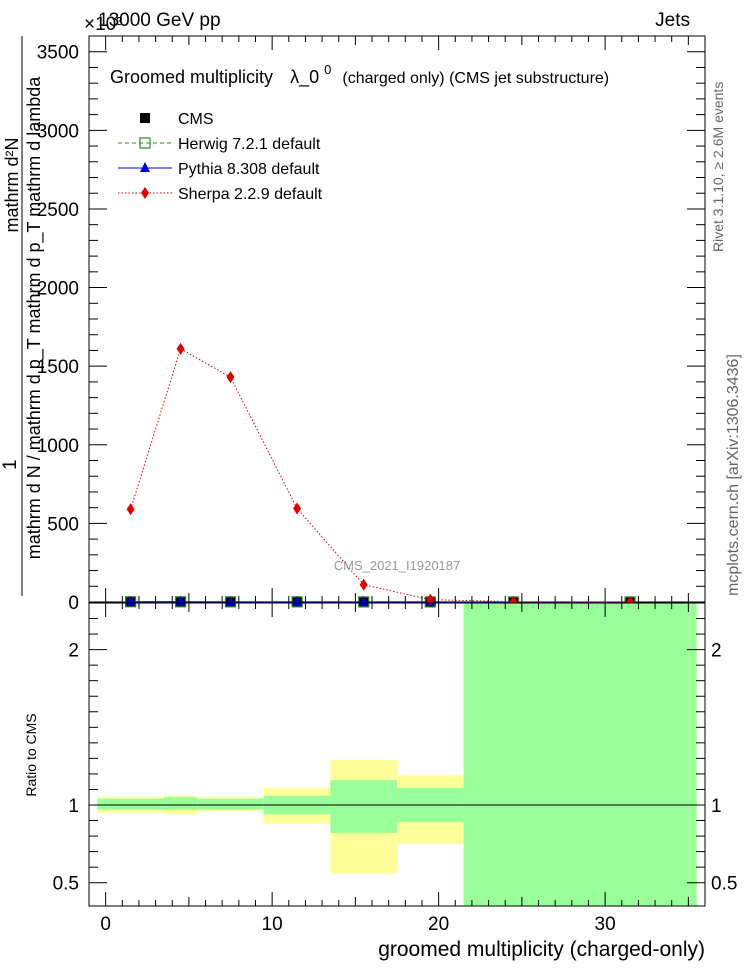 The height and width of the screenshot is (972, 746). I want to click on chart-title-main: Groomed multiplicity, so click(191, 77).